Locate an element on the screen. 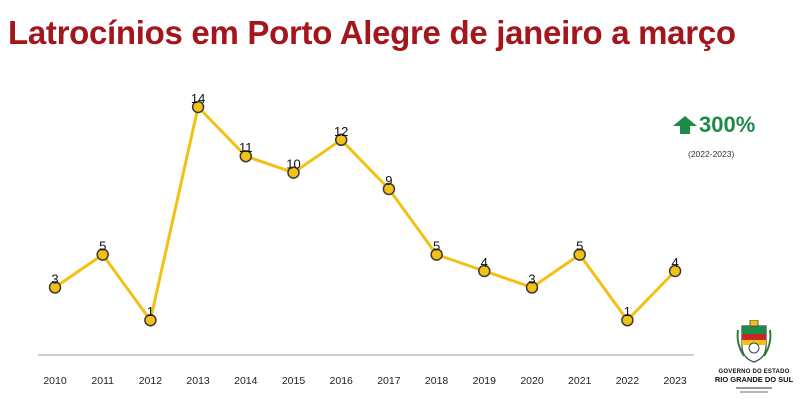 The height and width of the screenshot is (406, 800). x-tick-2013: 2013 is located at coordinates (198, 381).